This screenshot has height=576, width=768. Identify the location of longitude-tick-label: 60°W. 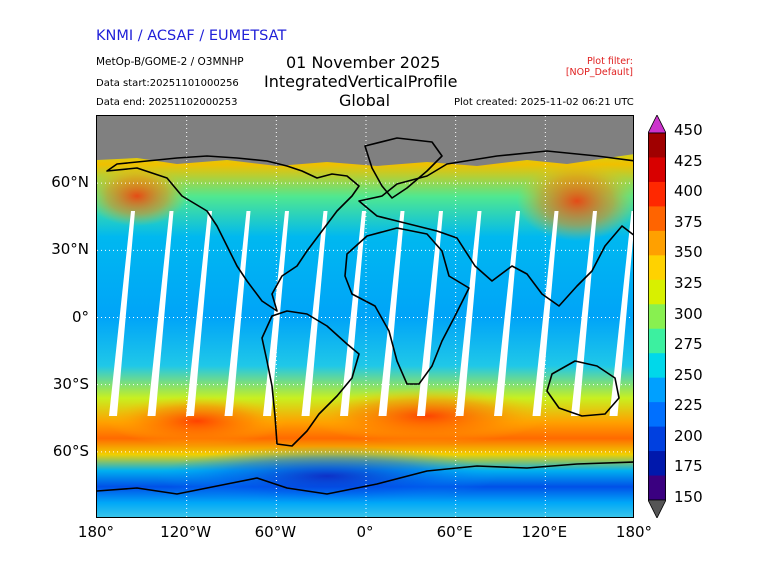
(275, 532).